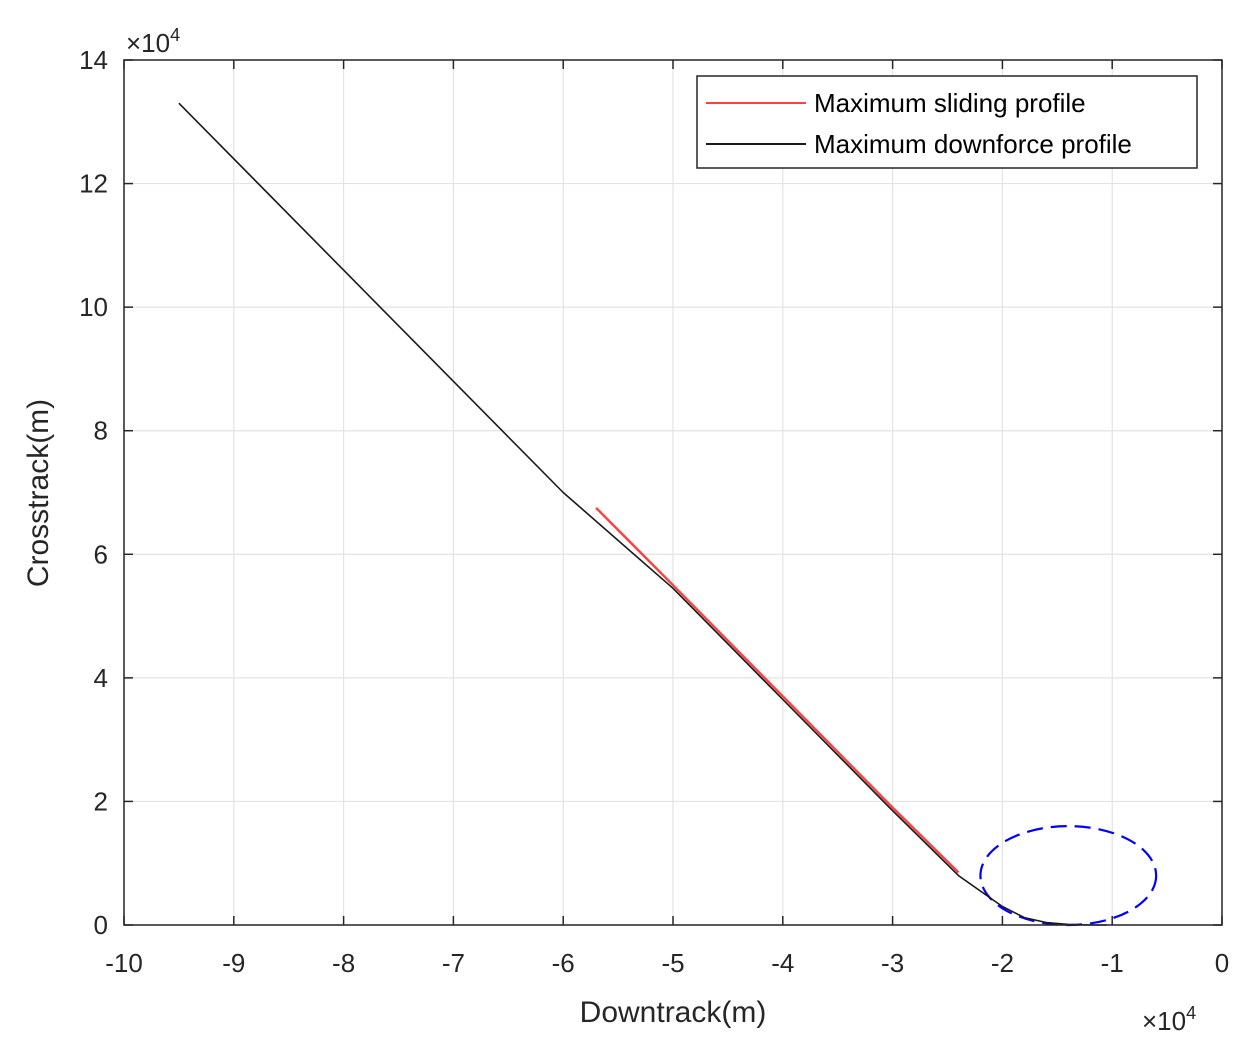 The image size is (1252, 1053). I want to click on x-tick-label: -4, so click(782, 963).